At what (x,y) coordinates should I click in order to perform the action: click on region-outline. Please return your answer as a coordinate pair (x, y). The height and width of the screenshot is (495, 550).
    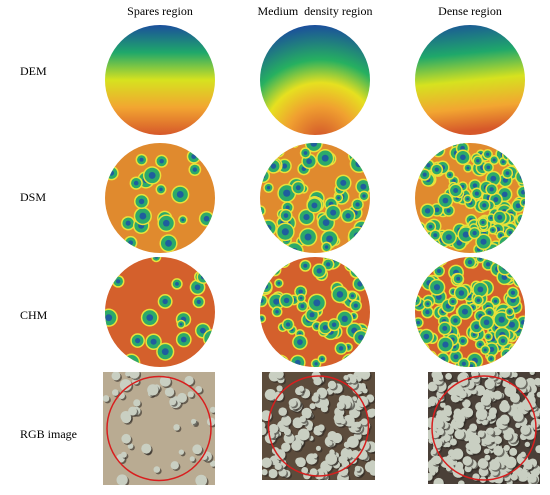
    Looking at the image, I should click on (484, 428).